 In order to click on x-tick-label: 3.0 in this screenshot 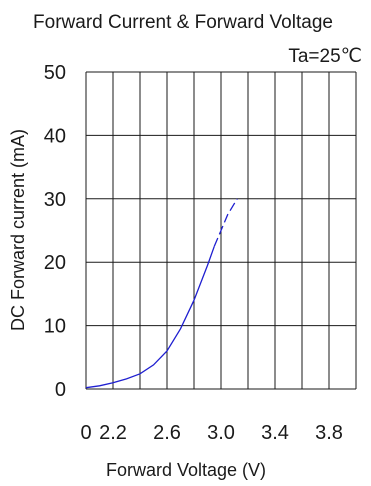, I will do `click(221, 433)`.